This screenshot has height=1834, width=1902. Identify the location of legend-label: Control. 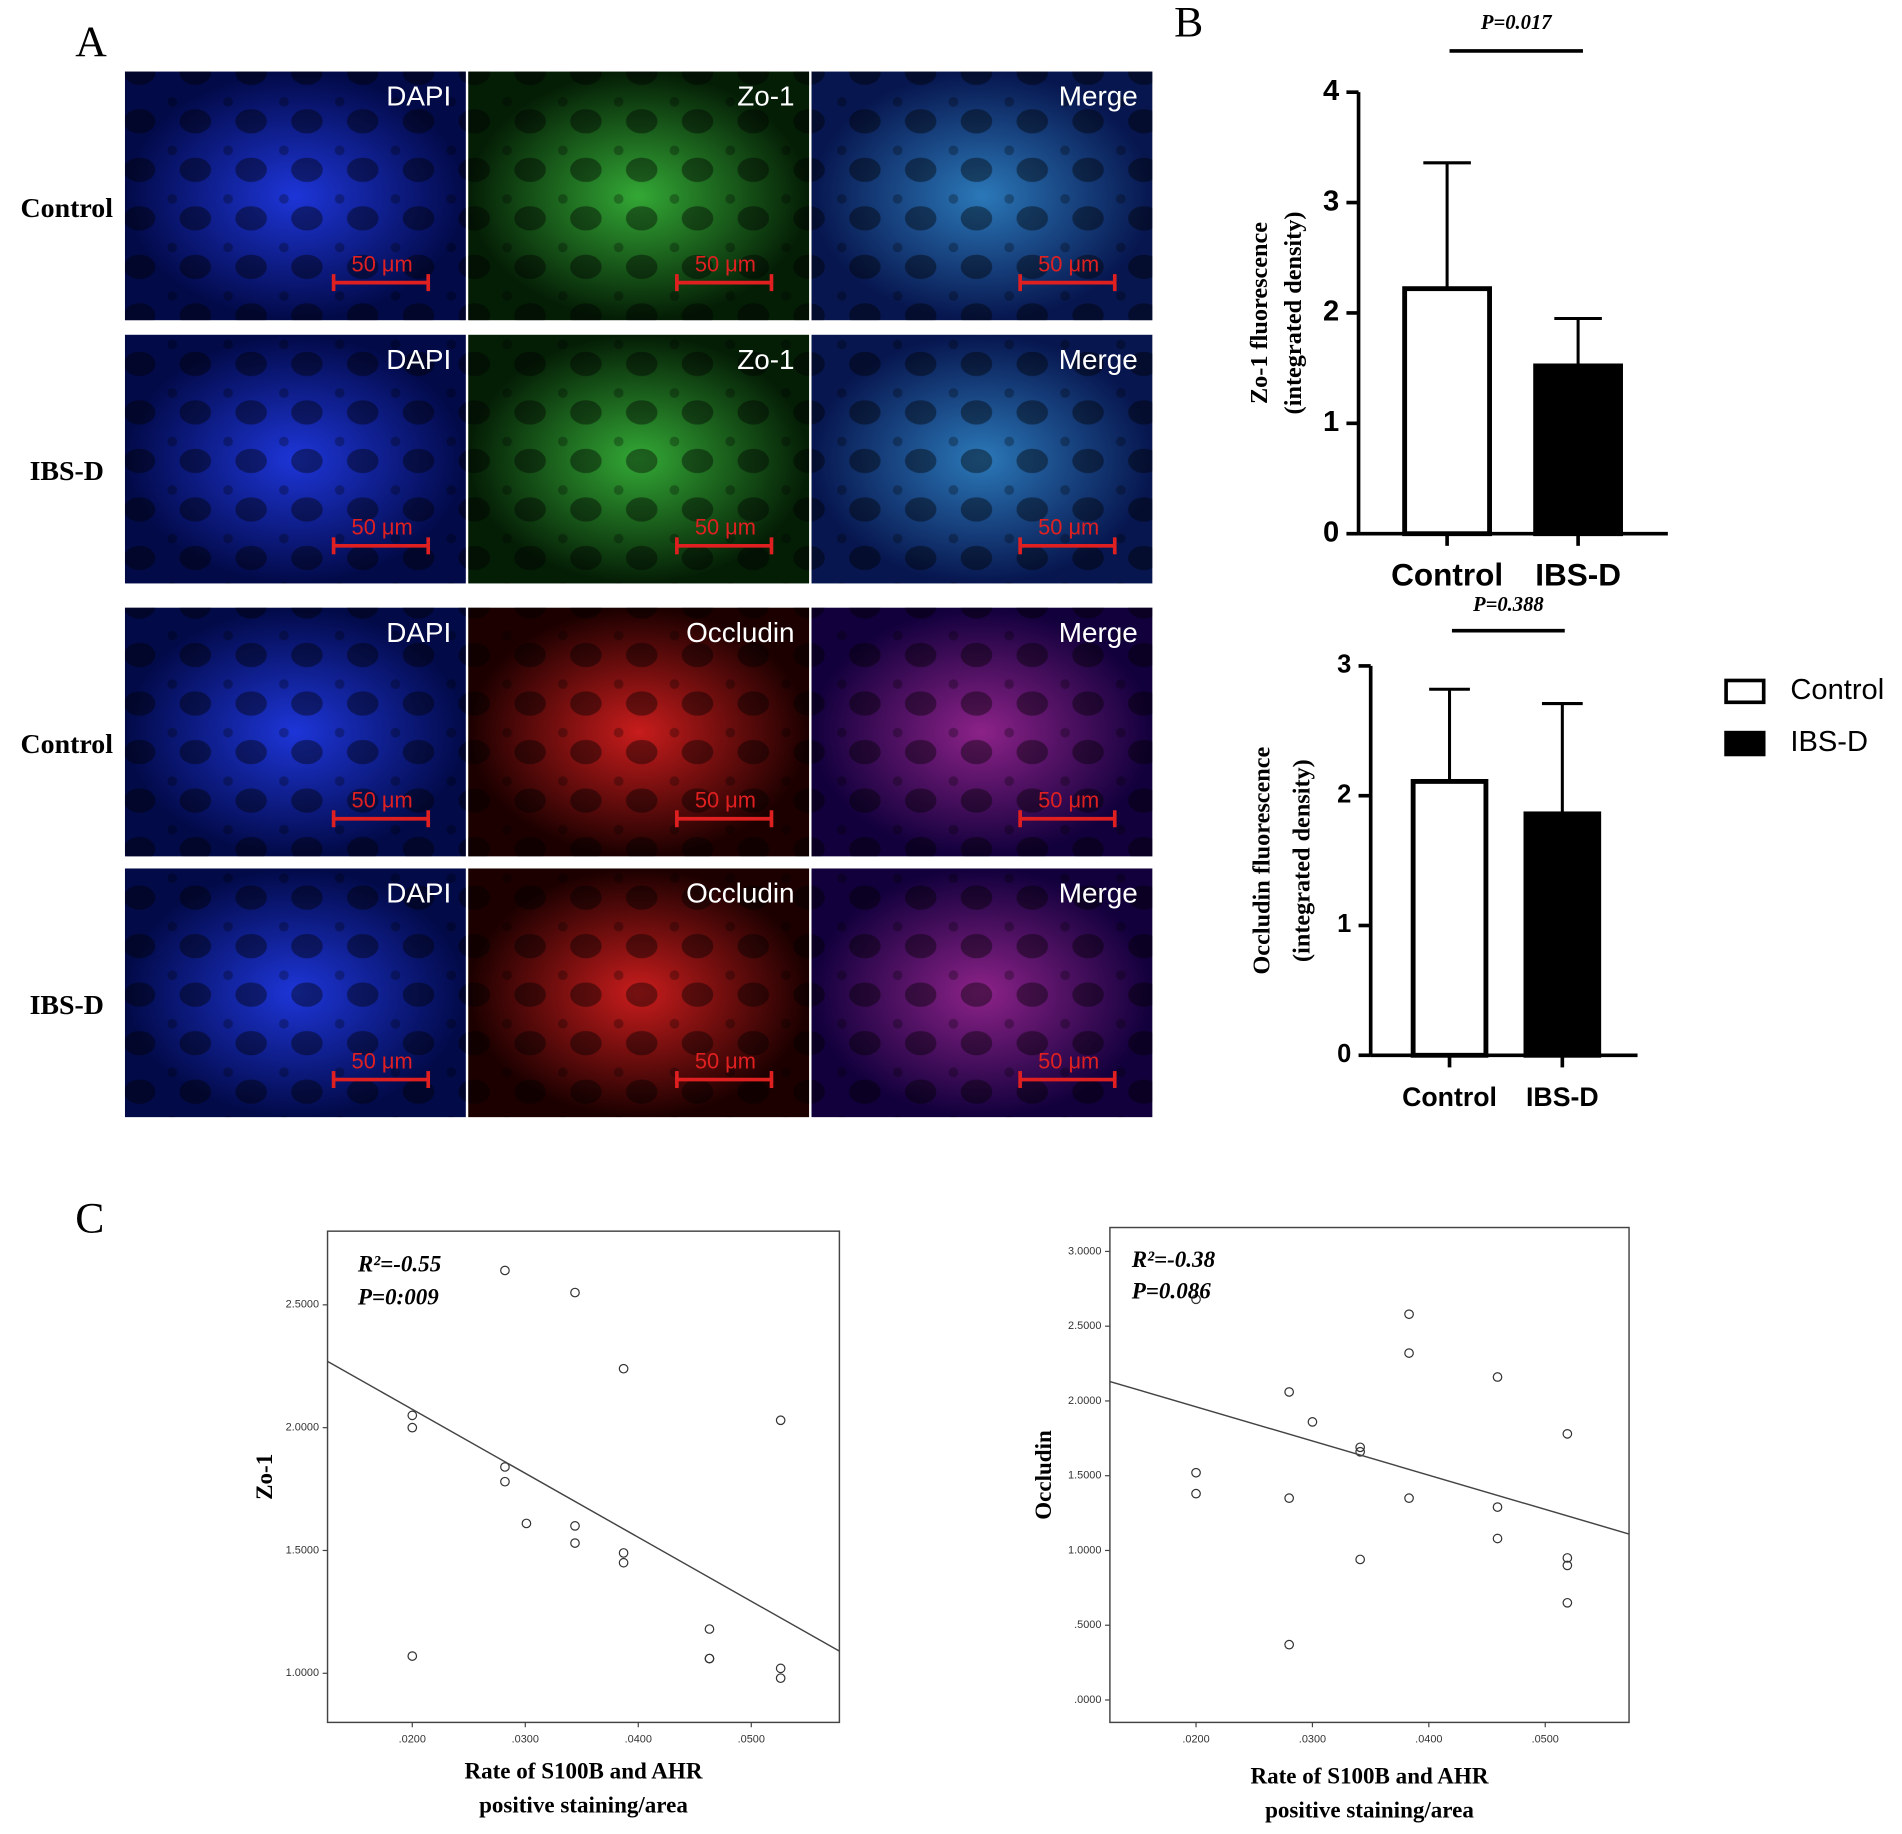
(1837, 690).